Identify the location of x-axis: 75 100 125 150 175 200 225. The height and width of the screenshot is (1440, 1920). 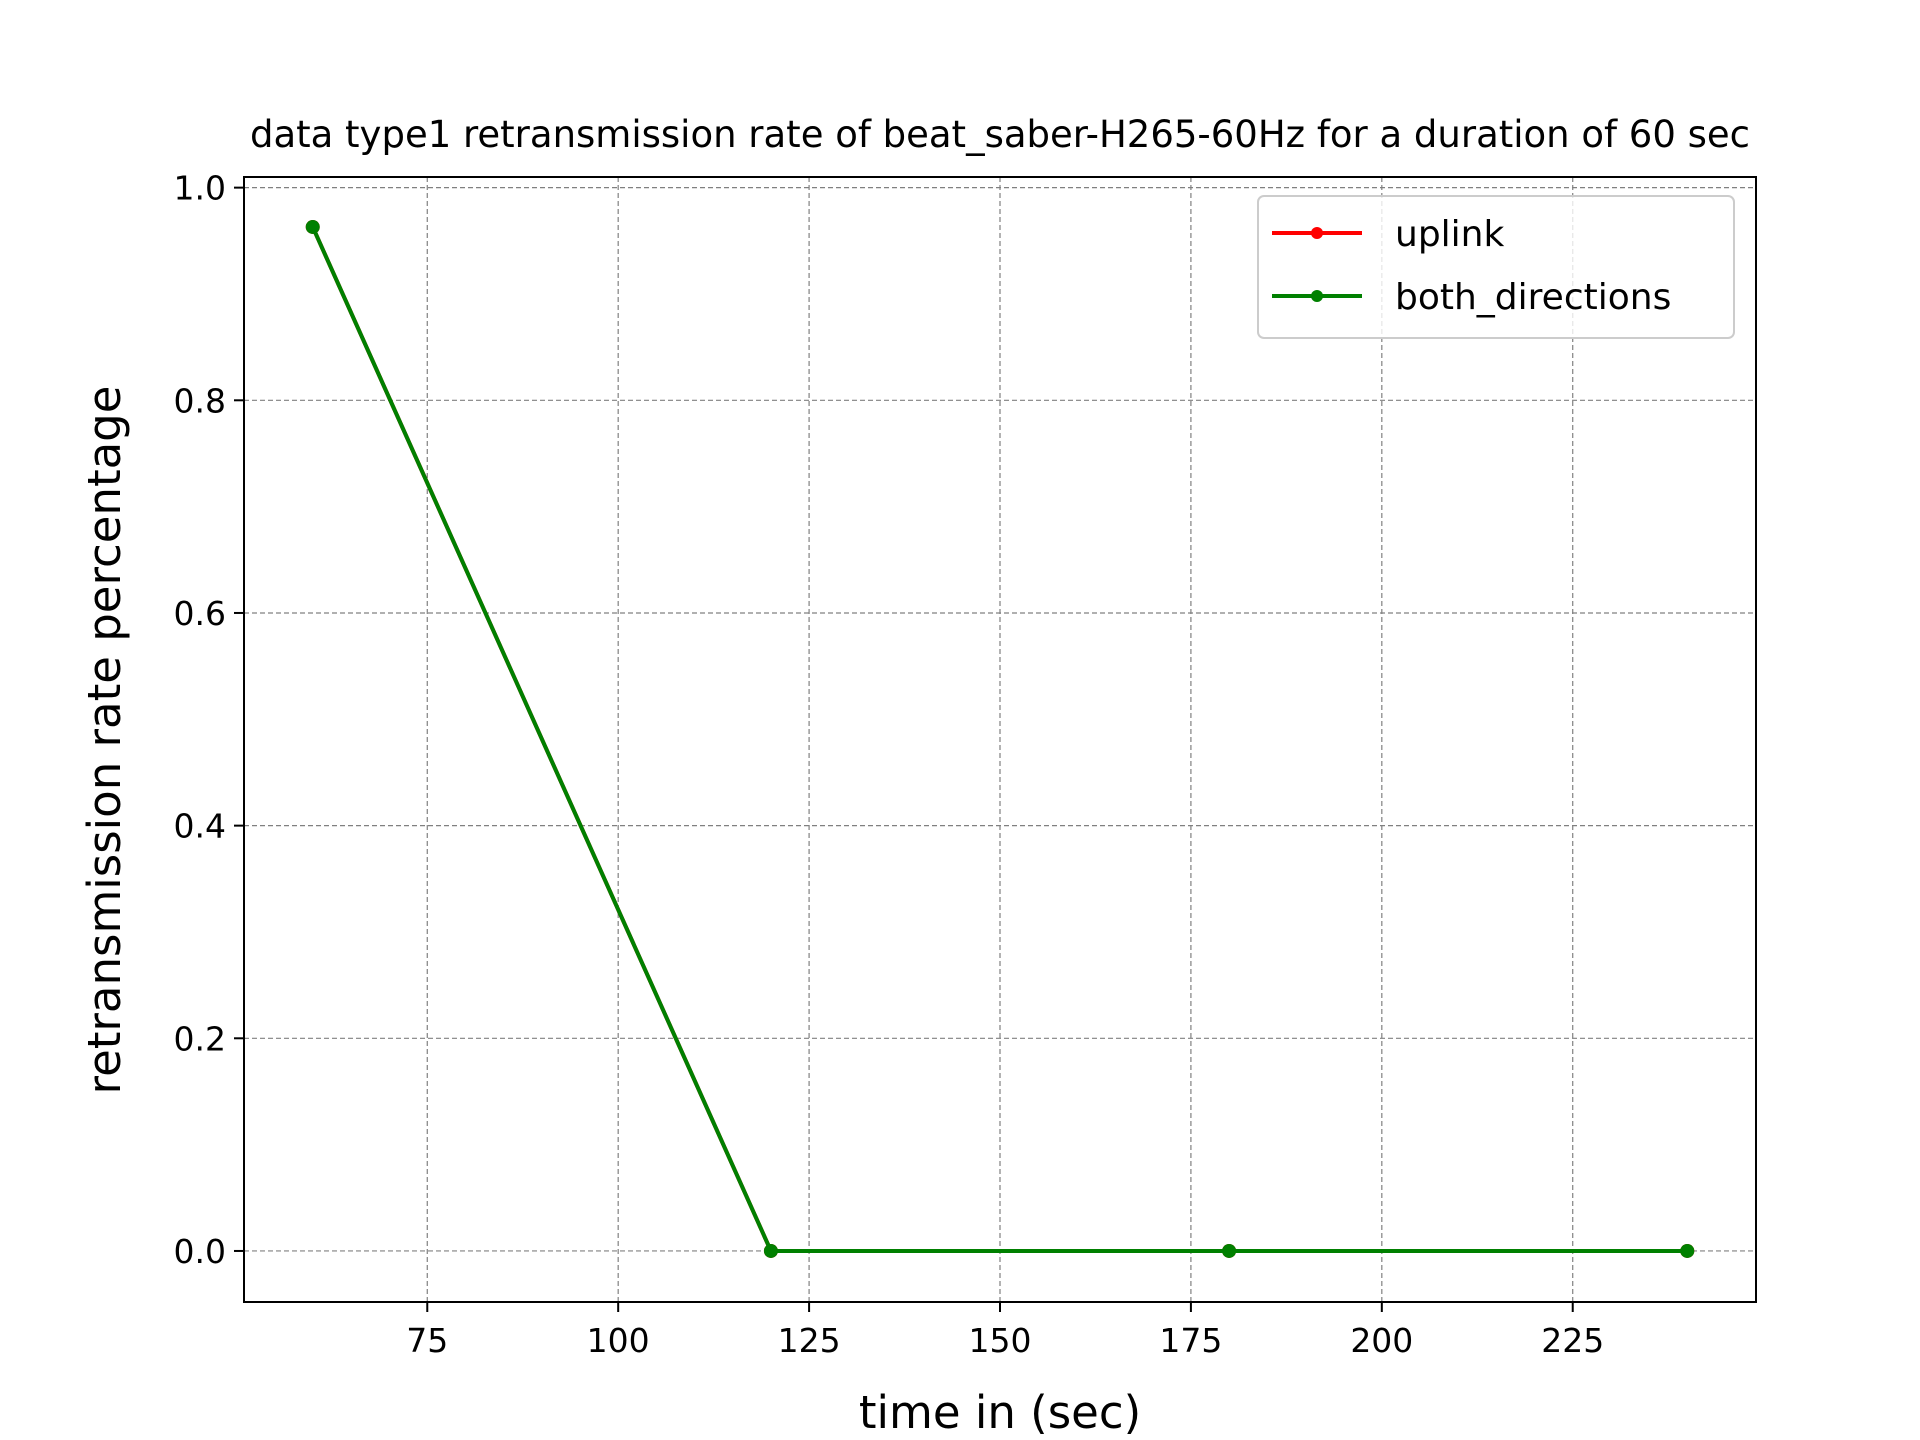
(1005, 1331).